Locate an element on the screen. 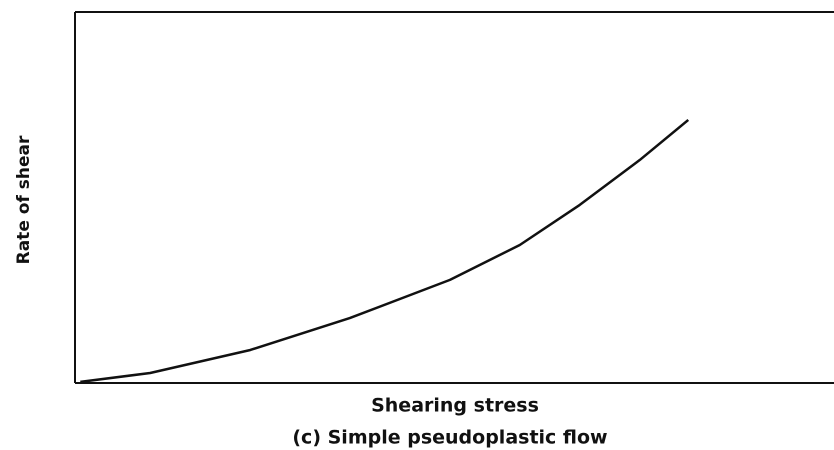  y-axis-label: Rate of shear is located at coordinates (24, 199).